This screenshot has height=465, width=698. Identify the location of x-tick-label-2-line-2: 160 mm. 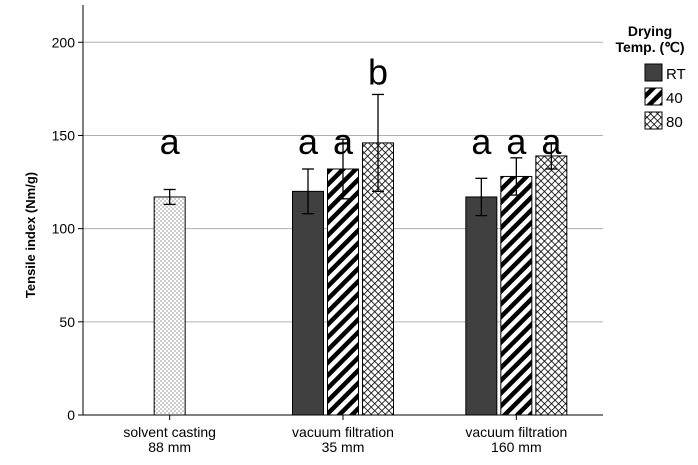
(516, 447).